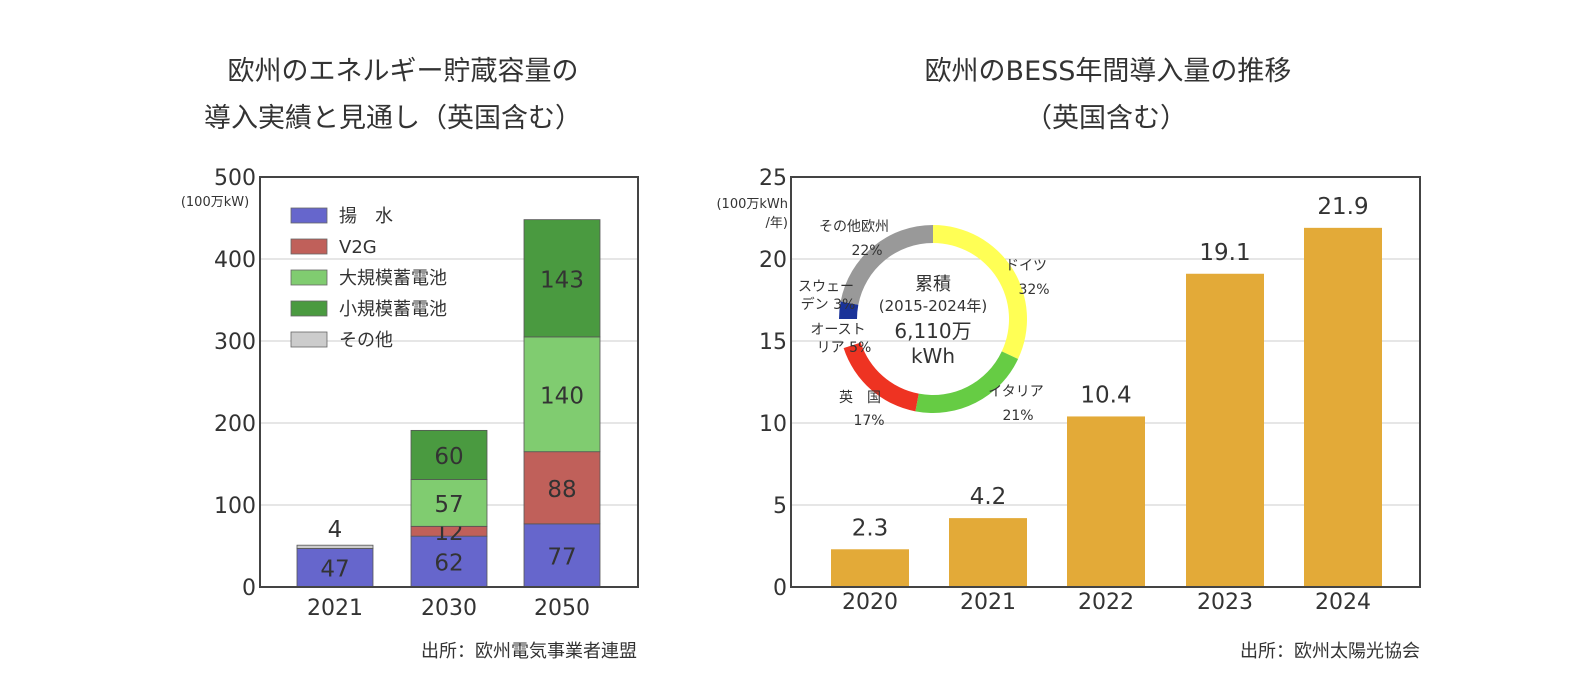 The width and height of the screenshot is (1590, 692). What do you see at coordinates (854, 227) in the screenshot?
I see `pie-label-5-line-0: その他欧州` at bounding box center [854, 227].